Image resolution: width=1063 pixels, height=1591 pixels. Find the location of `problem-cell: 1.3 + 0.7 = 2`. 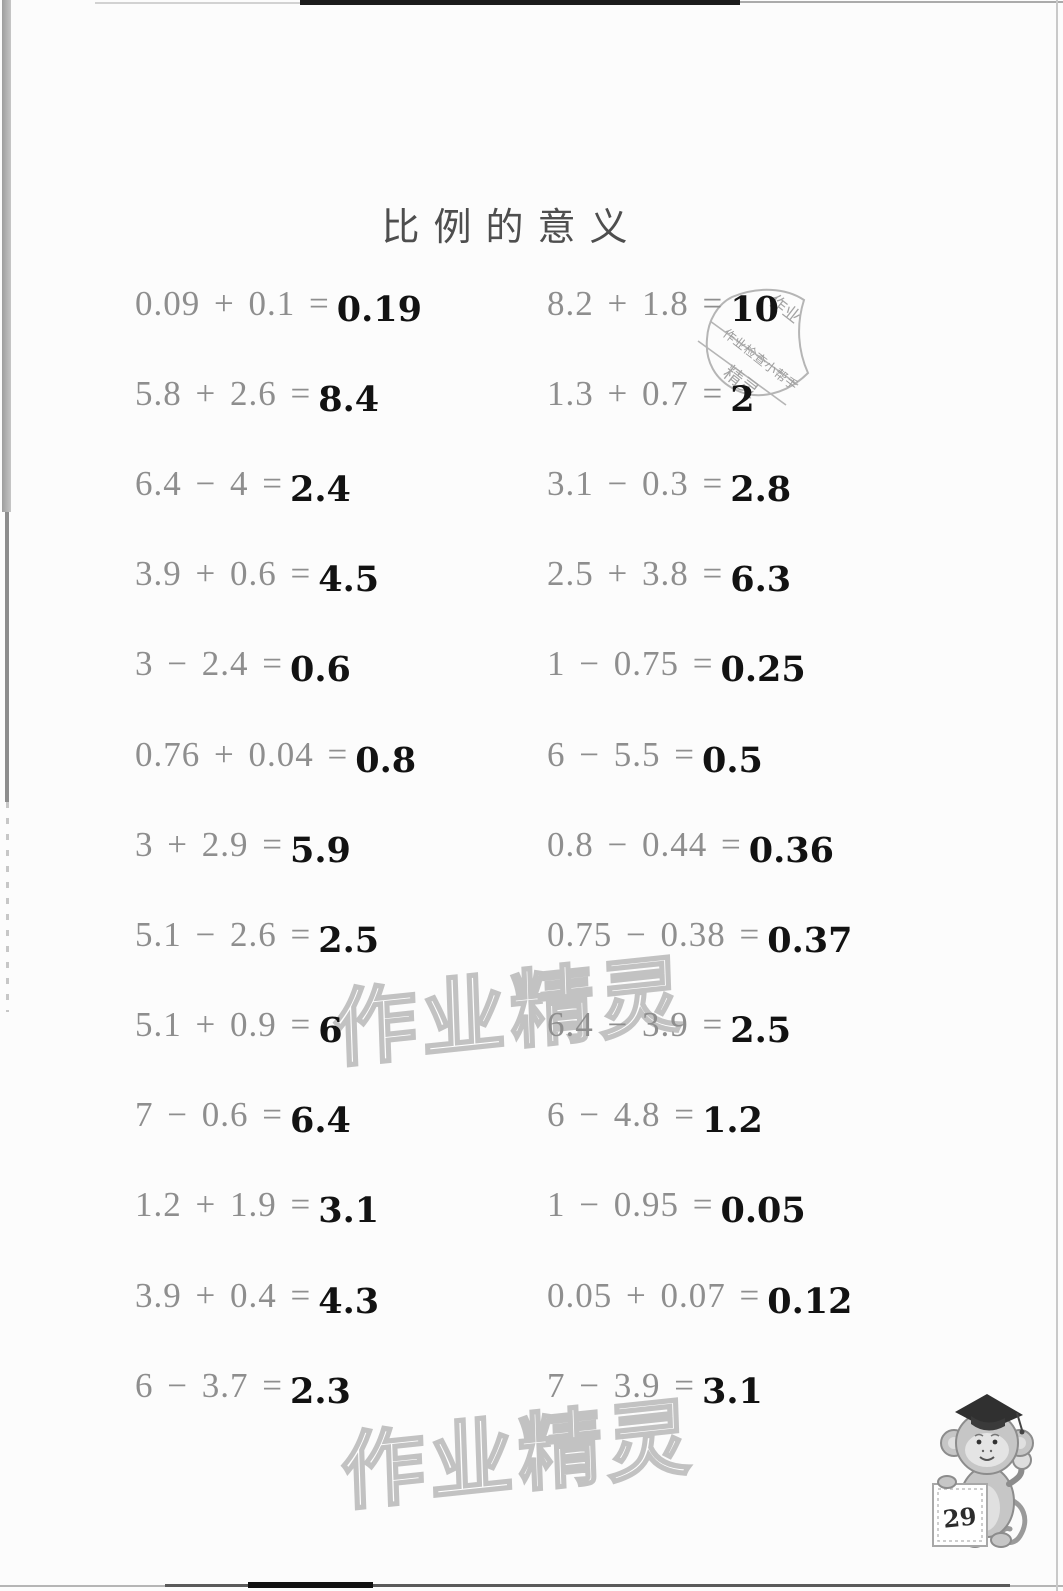

problem-cell: 1.3 + 0.7 = 2 is located at coordinates (781, 396).